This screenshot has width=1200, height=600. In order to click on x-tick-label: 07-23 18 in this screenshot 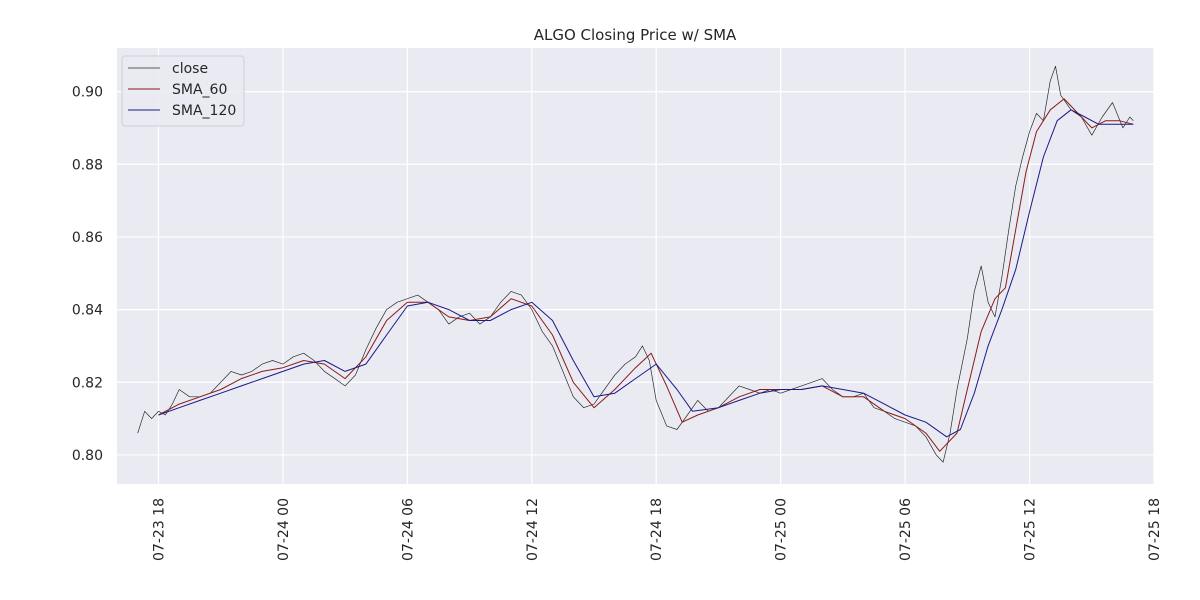, I will do `click(159, 529)`.